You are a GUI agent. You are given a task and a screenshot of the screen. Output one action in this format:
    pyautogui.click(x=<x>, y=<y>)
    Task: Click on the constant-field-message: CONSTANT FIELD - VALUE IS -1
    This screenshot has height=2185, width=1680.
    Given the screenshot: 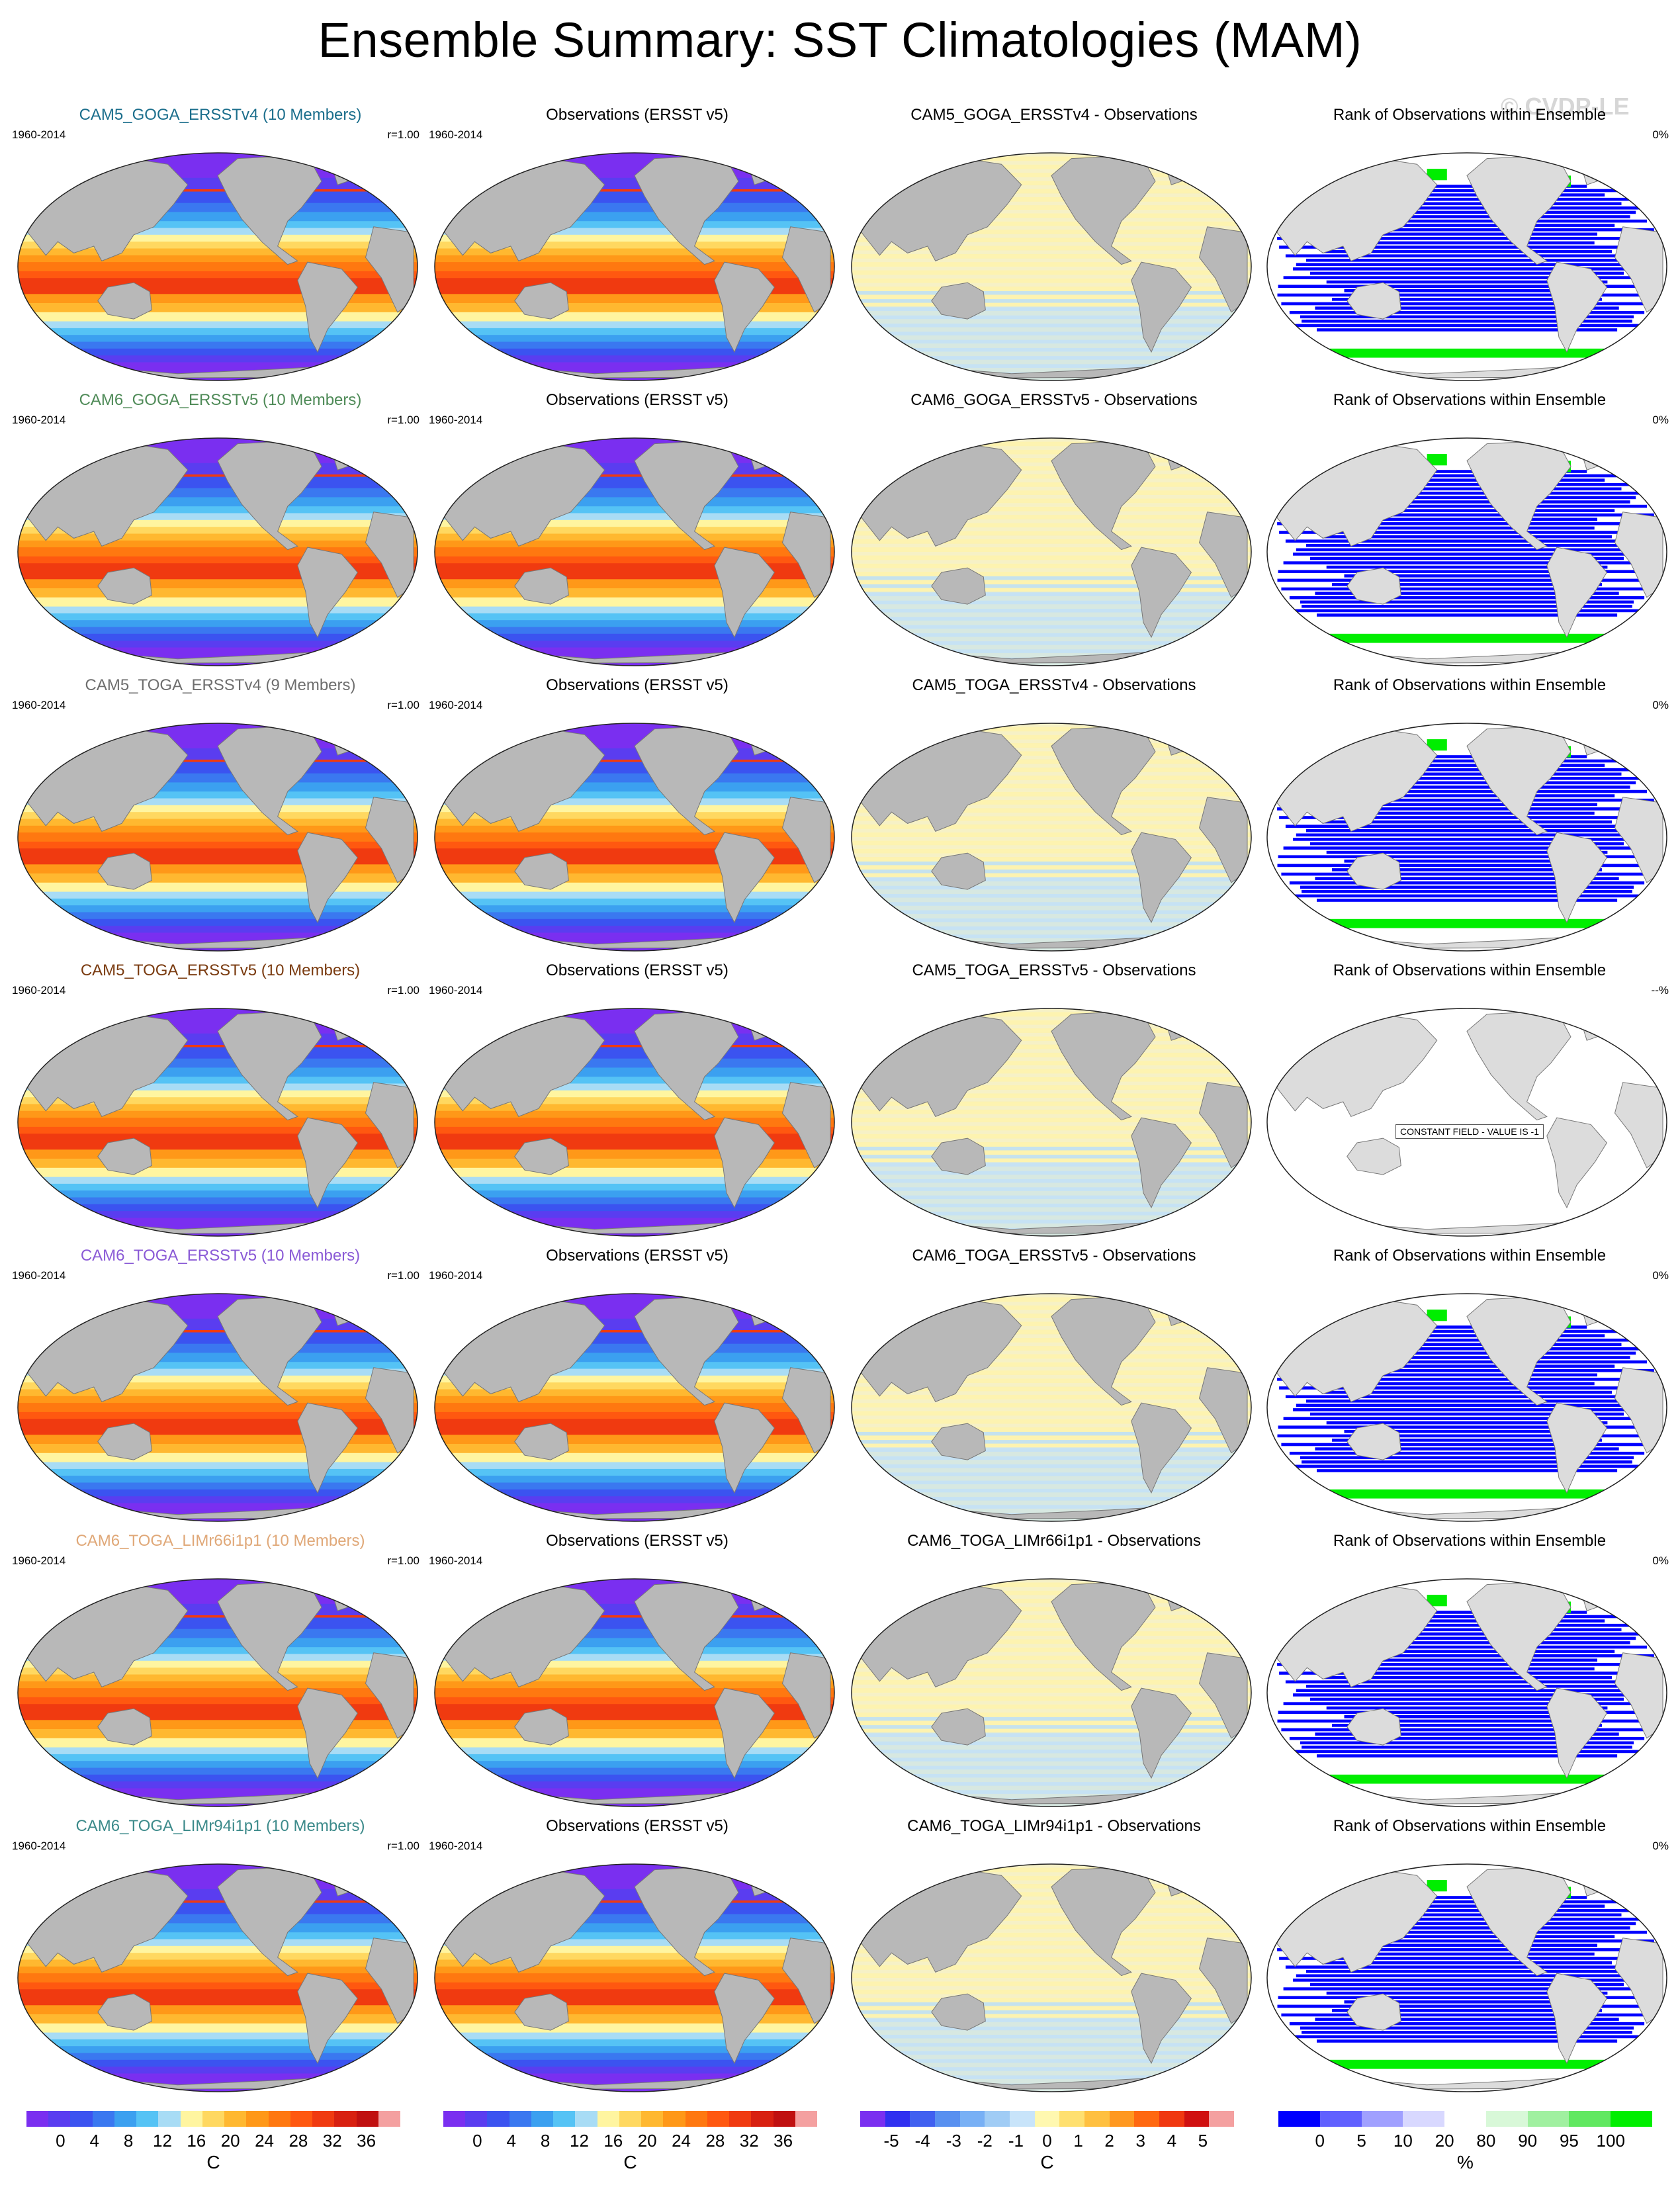 What is the action you would take?
    pyautogui.click(x=1470, y=1131)
    